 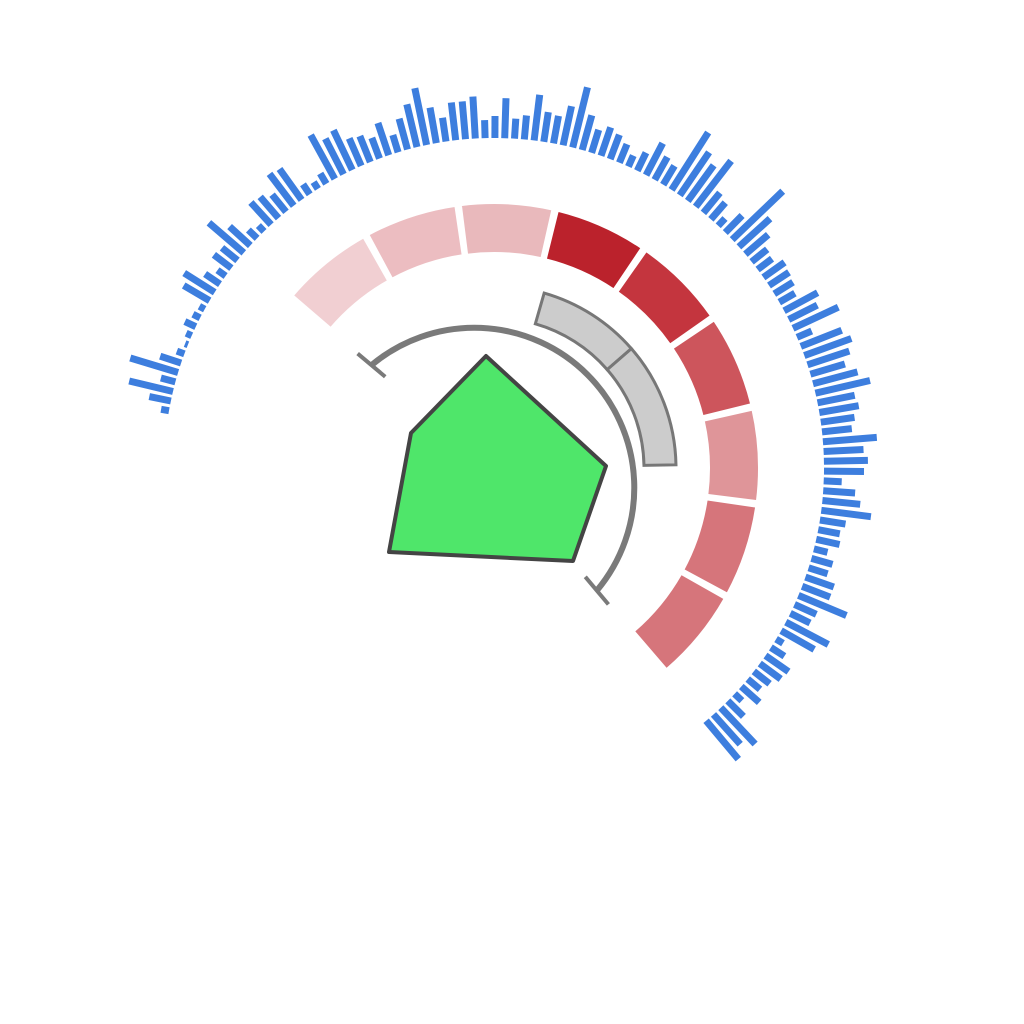 What do you see at coordinates (641, 406) in the screenshot?
I see `inner-segment` at bounding box center [641, 406].